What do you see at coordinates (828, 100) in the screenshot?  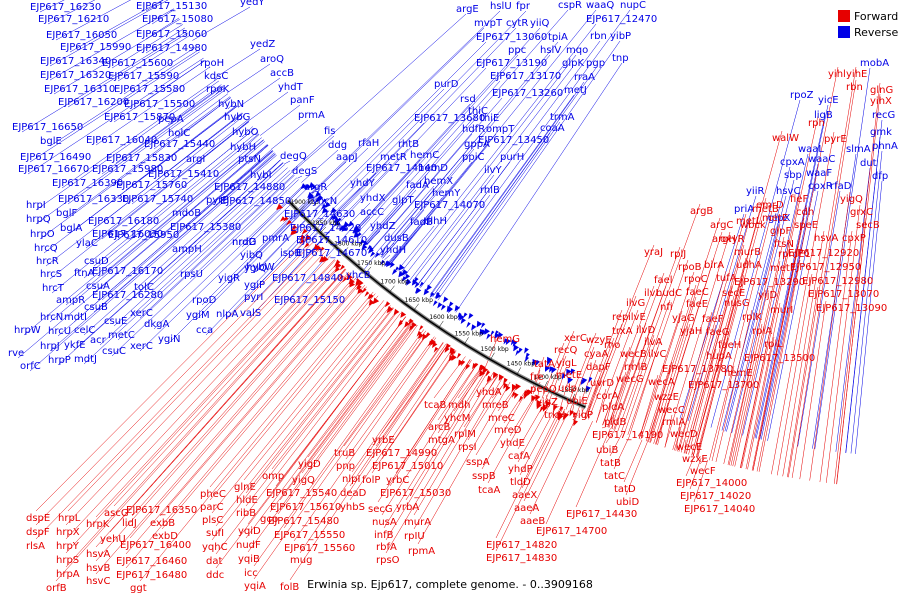 I see `reverse-gene-label: yicE` at bounding box center [828, 100].